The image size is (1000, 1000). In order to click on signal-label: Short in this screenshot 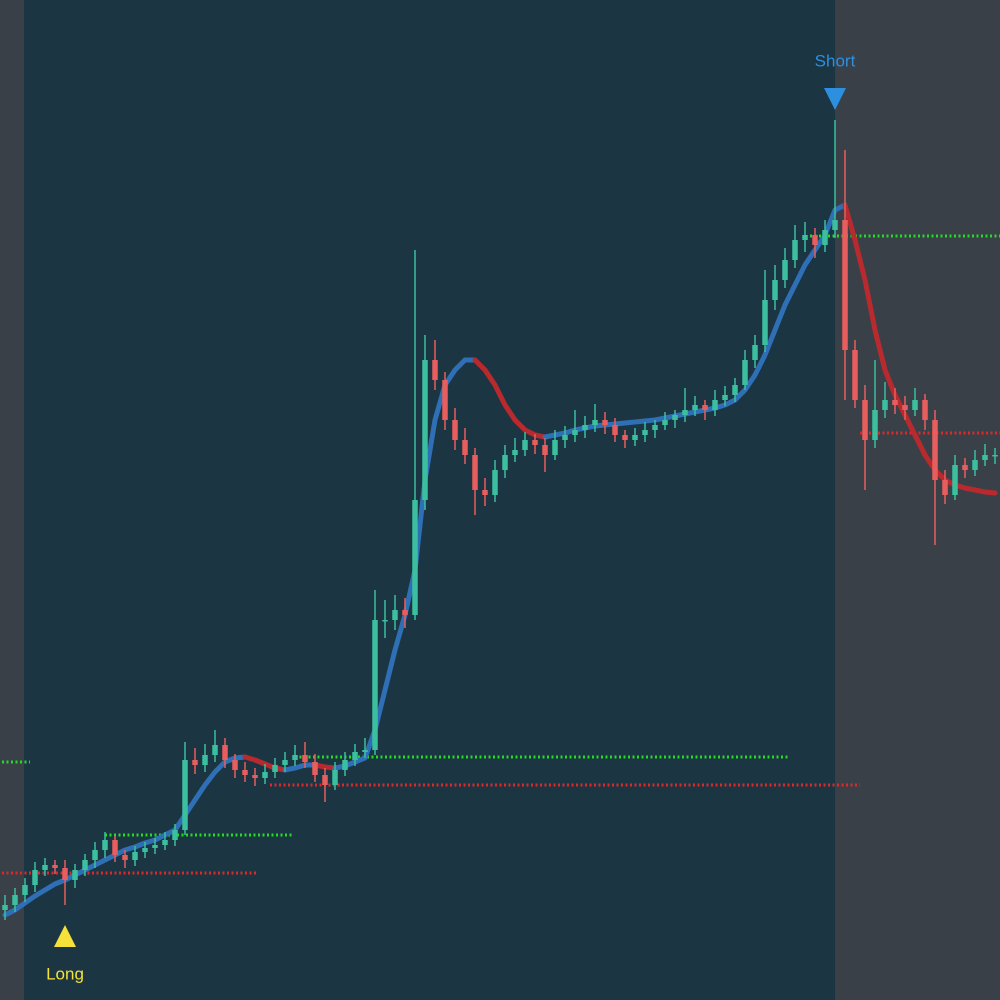, I will do `click(835, 60)`.